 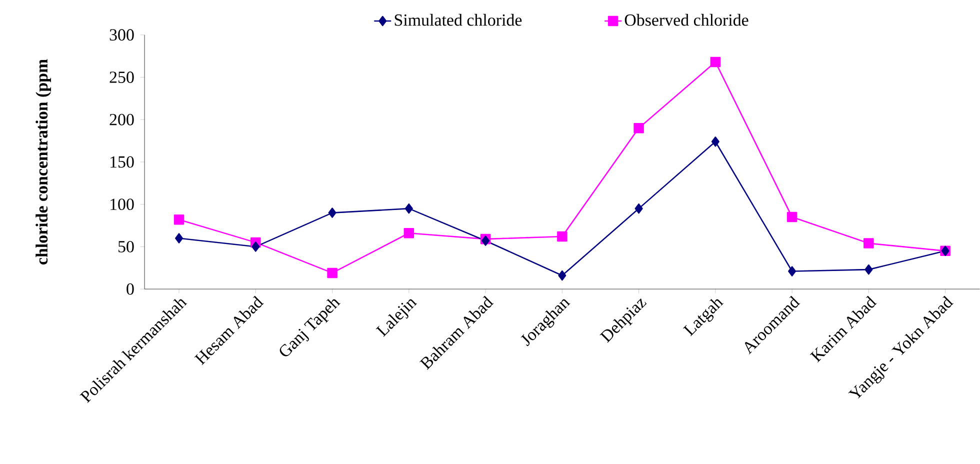 What do you see at coordinates (122, 34) in the screenshot?
I see `y-tick-label: 300` at bounding box center [122, 34].